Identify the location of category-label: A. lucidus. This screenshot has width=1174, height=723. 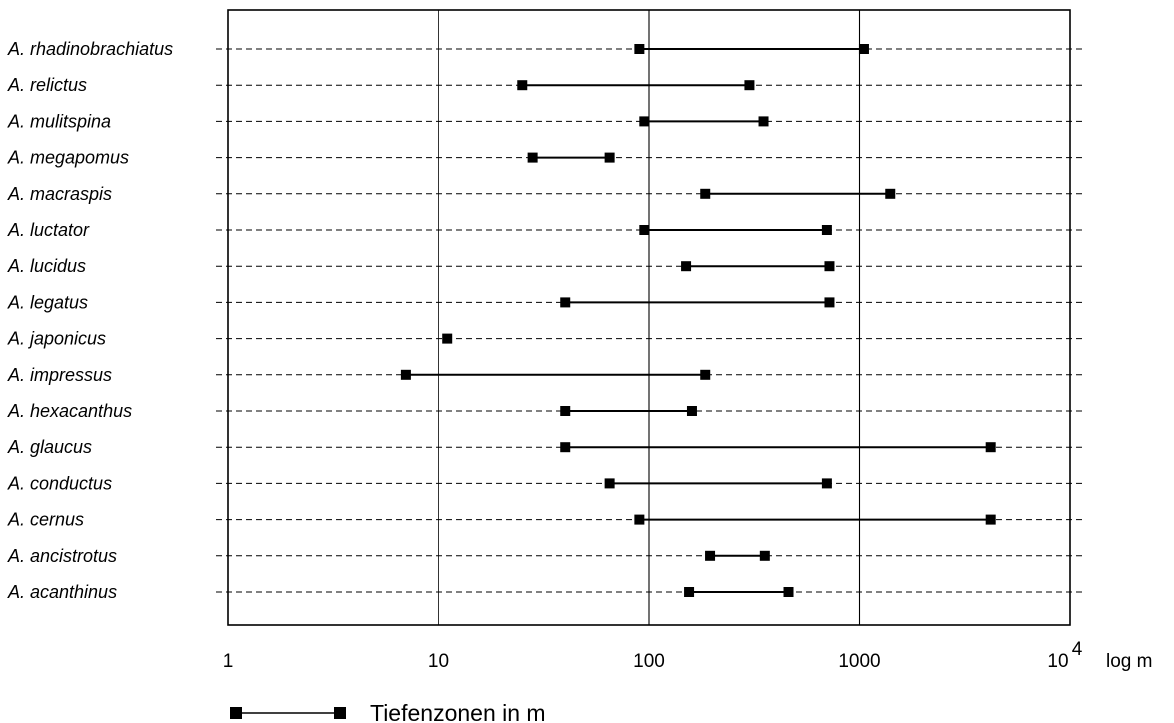
(46, 266).